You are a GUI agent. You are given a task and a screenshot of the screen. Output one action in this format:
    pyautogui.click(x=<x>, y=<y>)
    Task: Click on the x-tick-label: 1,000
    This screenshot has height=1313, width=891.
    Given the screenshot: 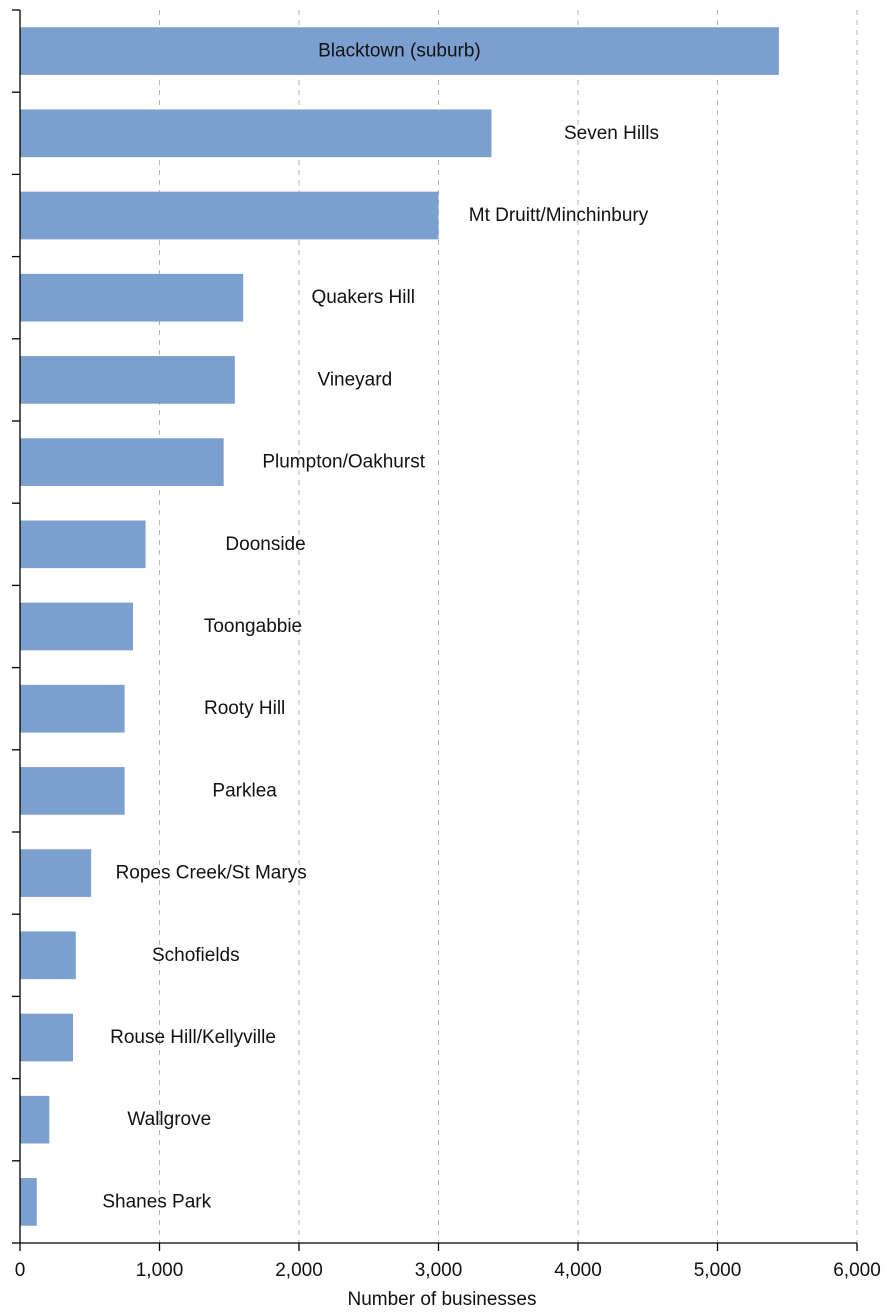 What is the action you would take?
    pyautogui.click(x=160, y=1270)
    